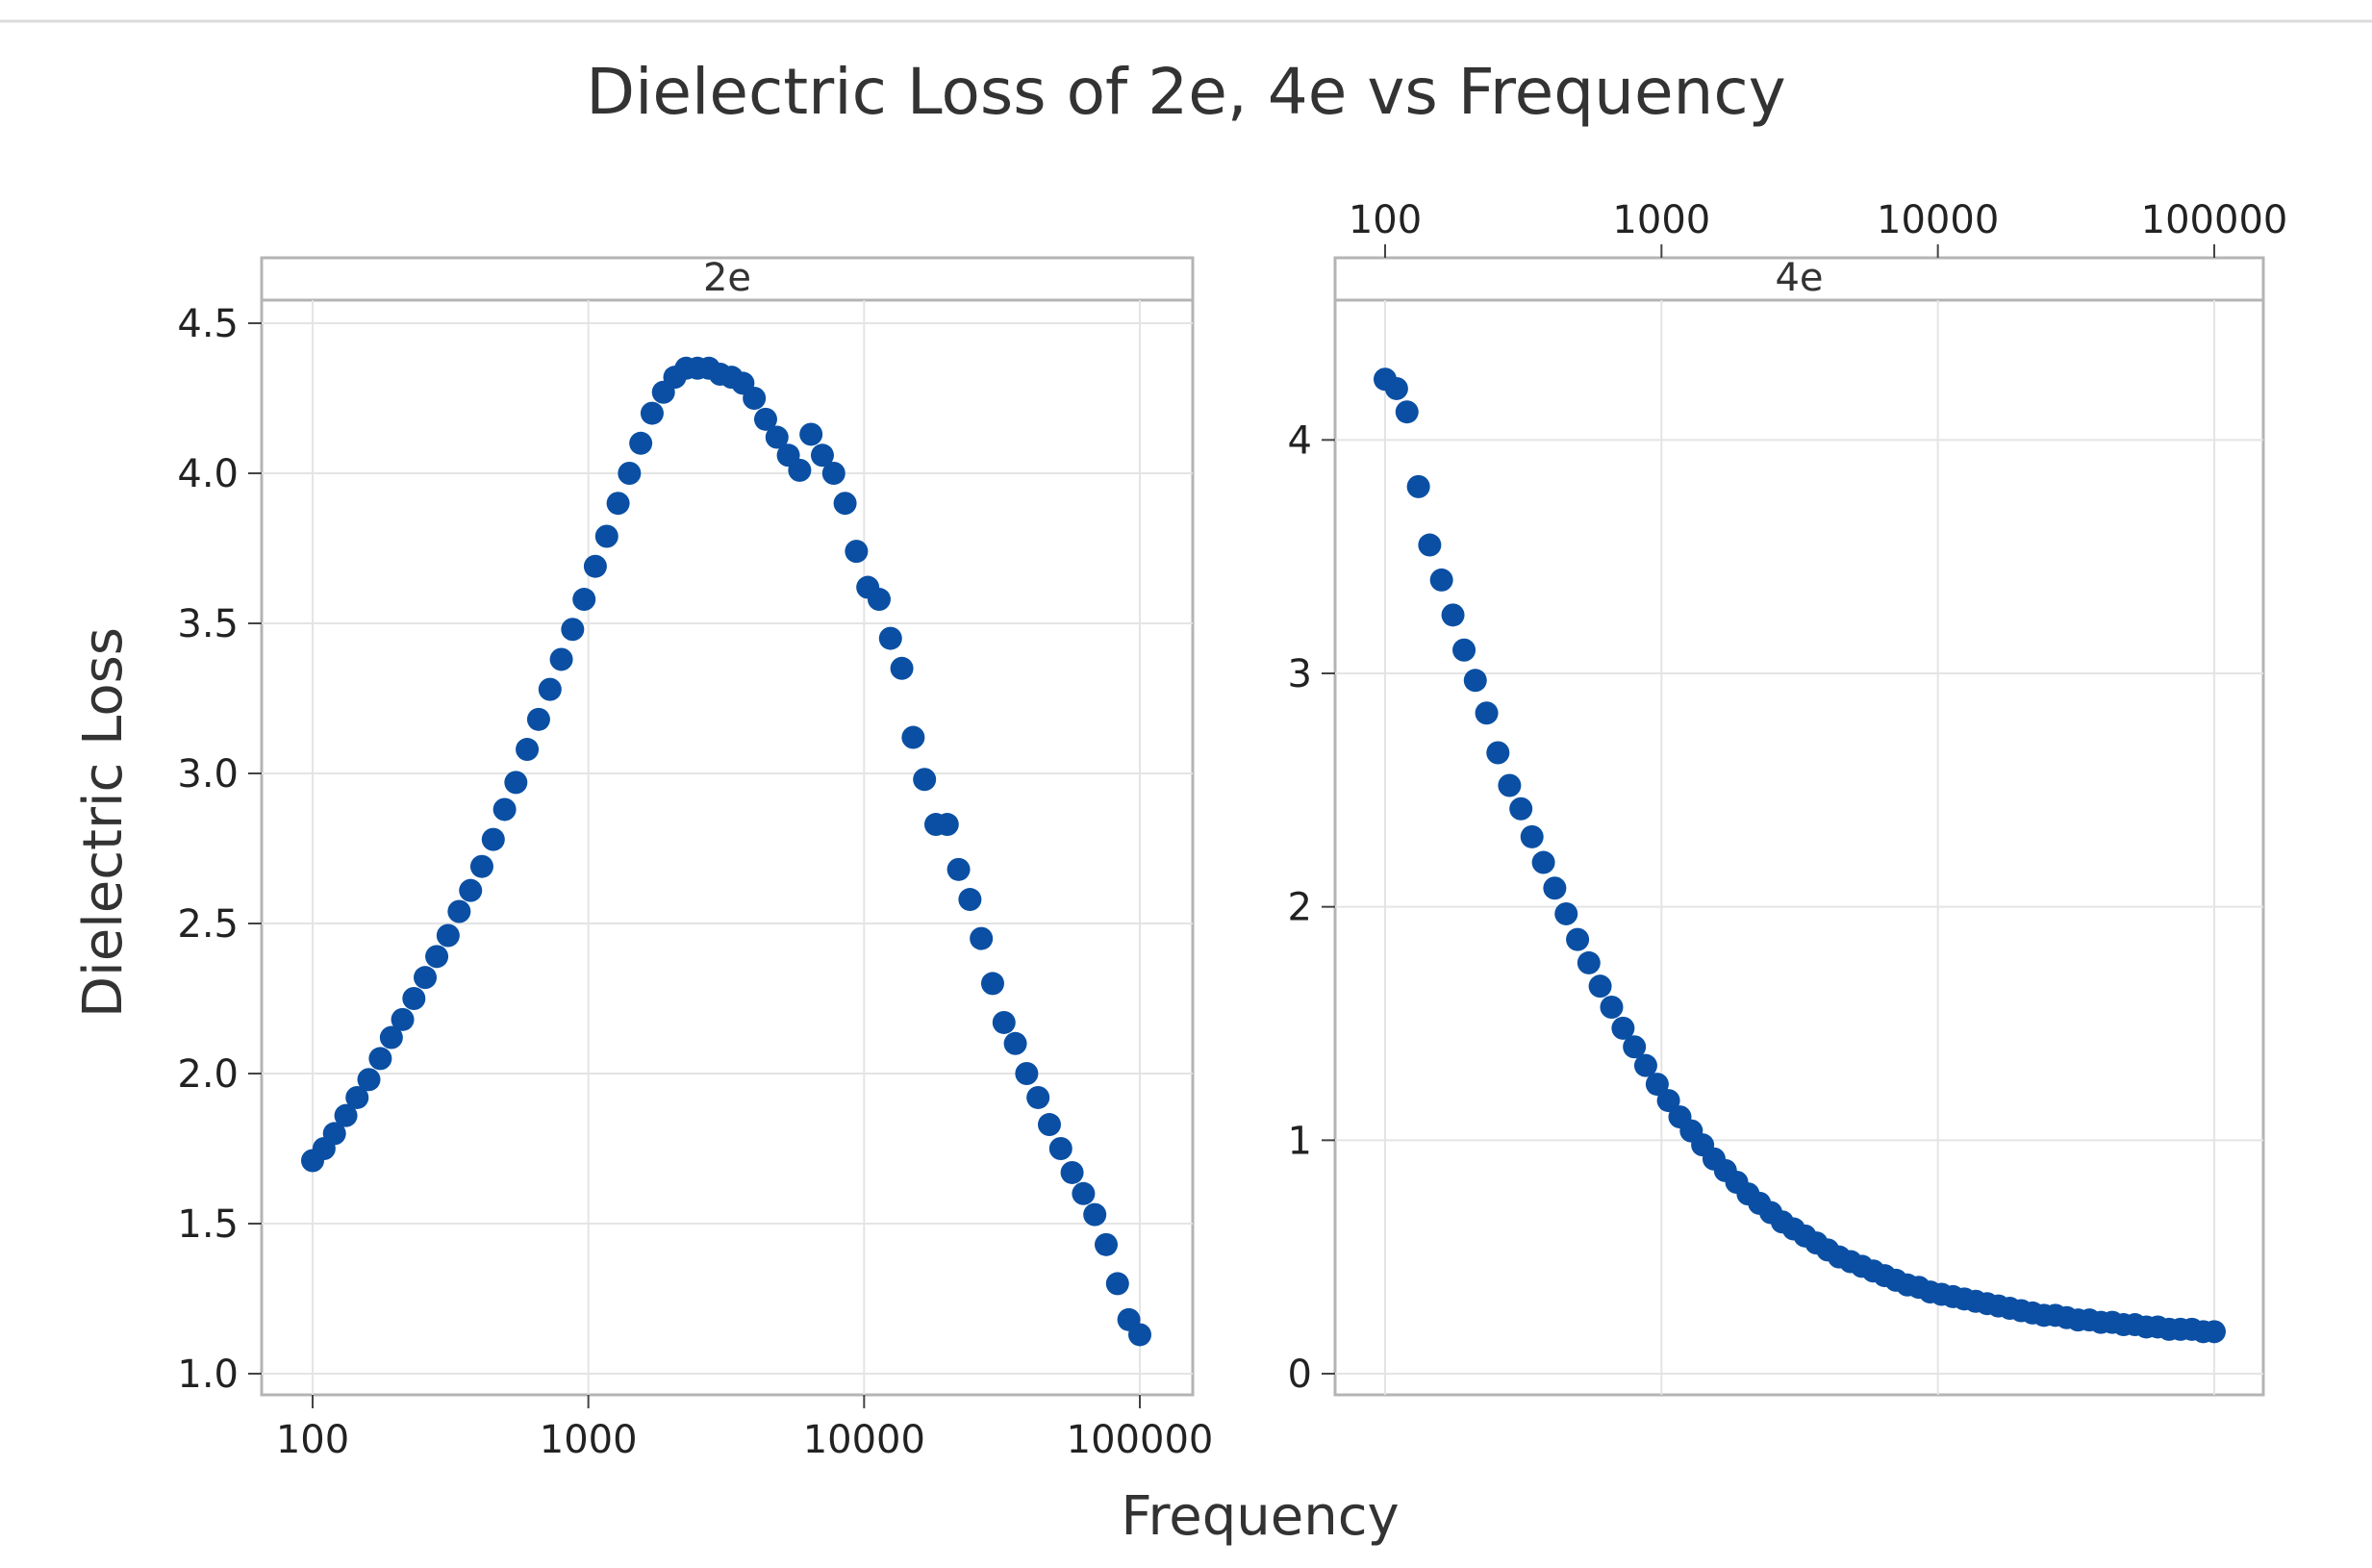 The image size is (2372, 1568). What do you see at coordinates (103, 822) in the screenshot?
I see `y-axis-title: Dielectric Loss` at bounding box center [103, 822].